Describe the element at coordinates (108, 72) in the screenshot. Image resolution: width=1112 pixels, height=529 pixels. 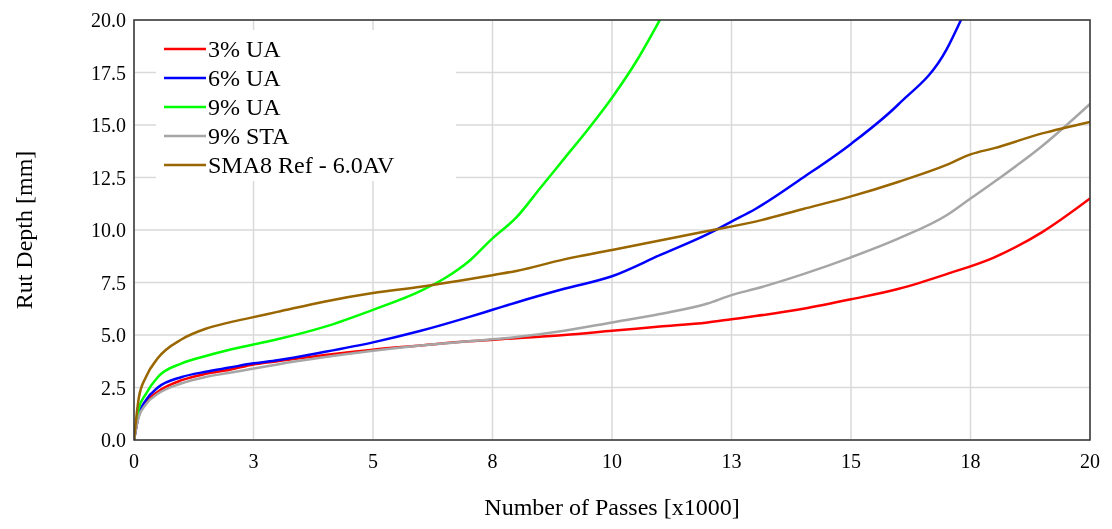
I see `y-tick-label: 17.5` at that location.